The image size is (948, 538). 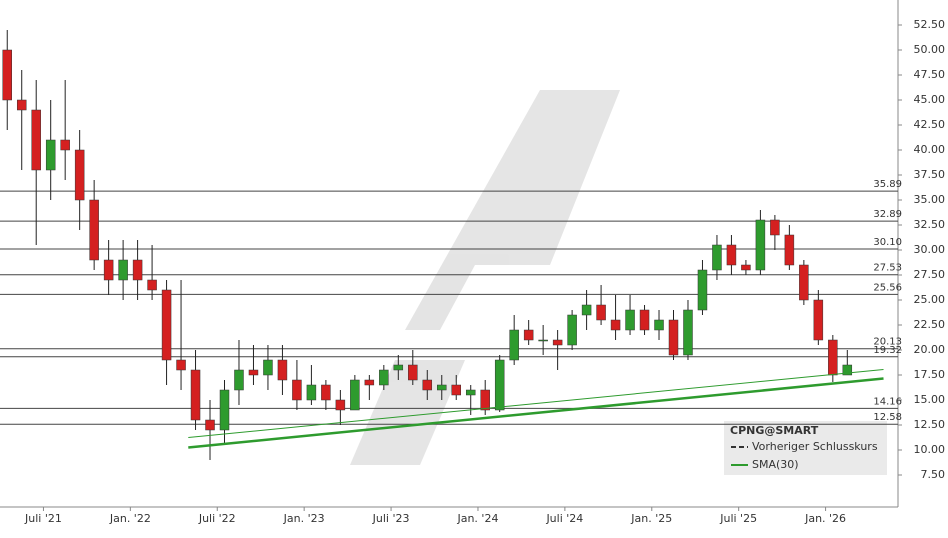 What do you see at coordinates (564, 518) in the screenshot?
I see `x-tick-label: Juli '24` at bounding box center [564, 518].